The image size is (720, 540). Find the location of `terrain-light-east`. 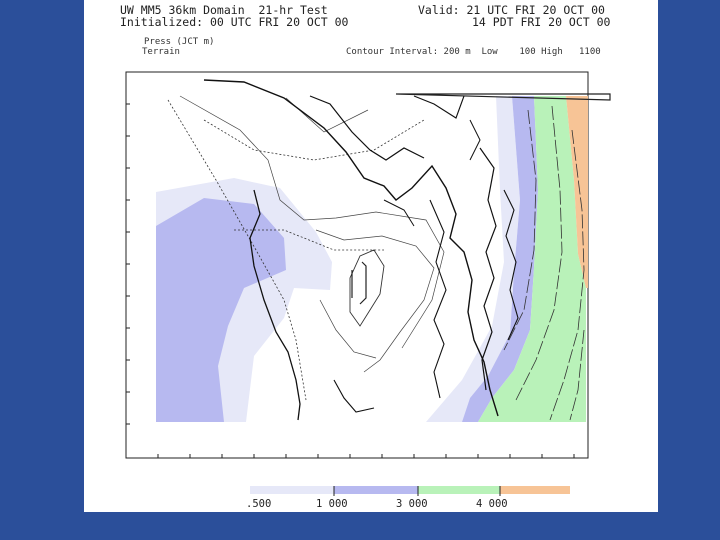

terrain-light-east is located at coordinates (473, 259).